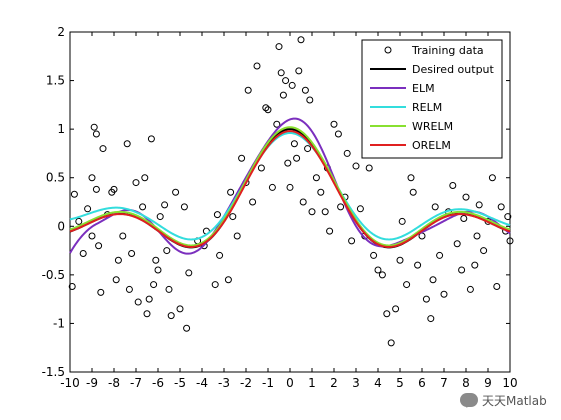 This screenshot has width=561, height=420. What do you see at coordinates (158, 383) in the screenshot?
I see `x-tick-label: -6` at bounding box center [158, 383].